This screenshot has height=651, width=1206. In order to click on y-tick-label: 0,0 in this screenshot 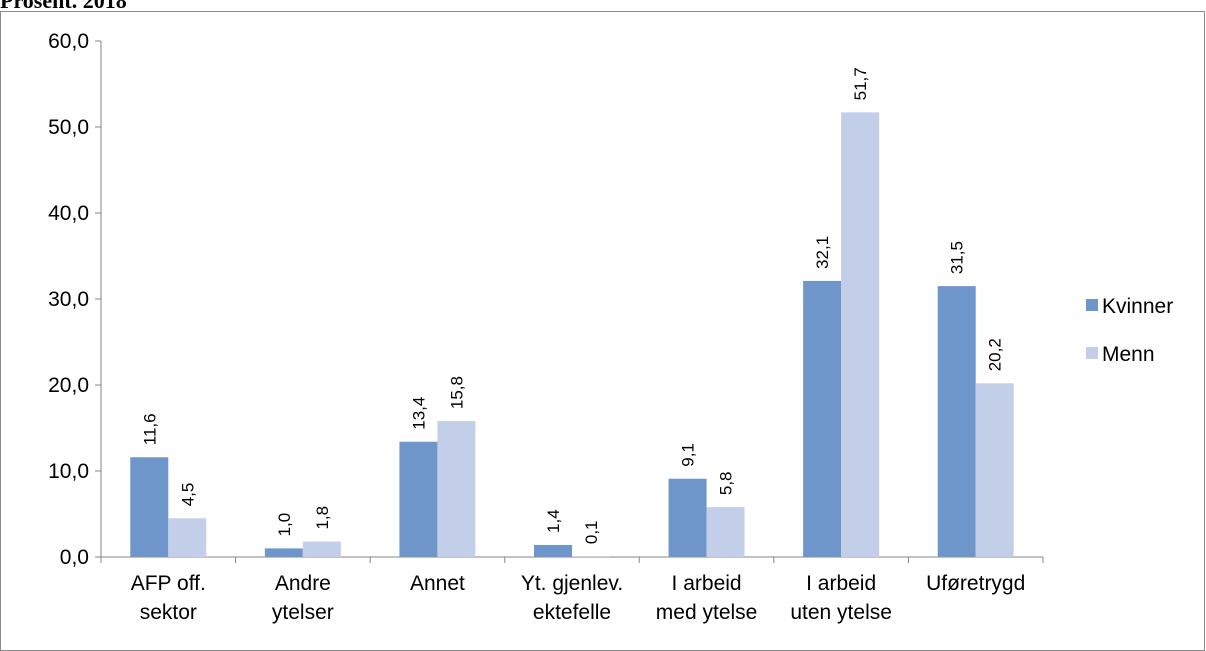, I will do `click(74, 557)`.